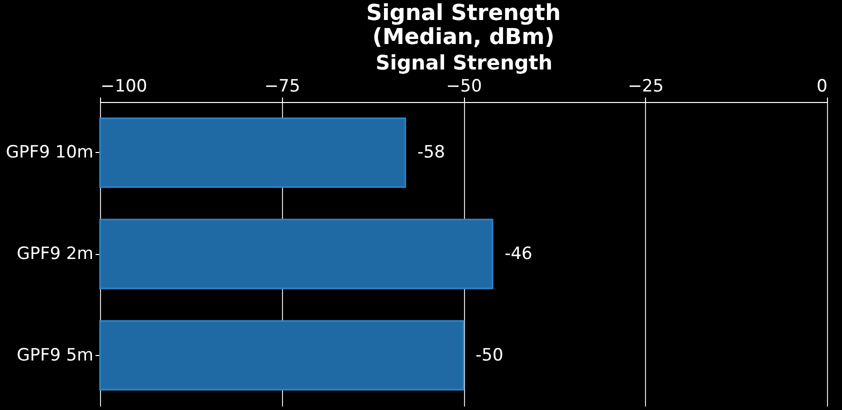 Image resolution: width=842 pixels, height=410 pixels. I want to click on x-axis-title: Signal Strength, so click(464, 62).